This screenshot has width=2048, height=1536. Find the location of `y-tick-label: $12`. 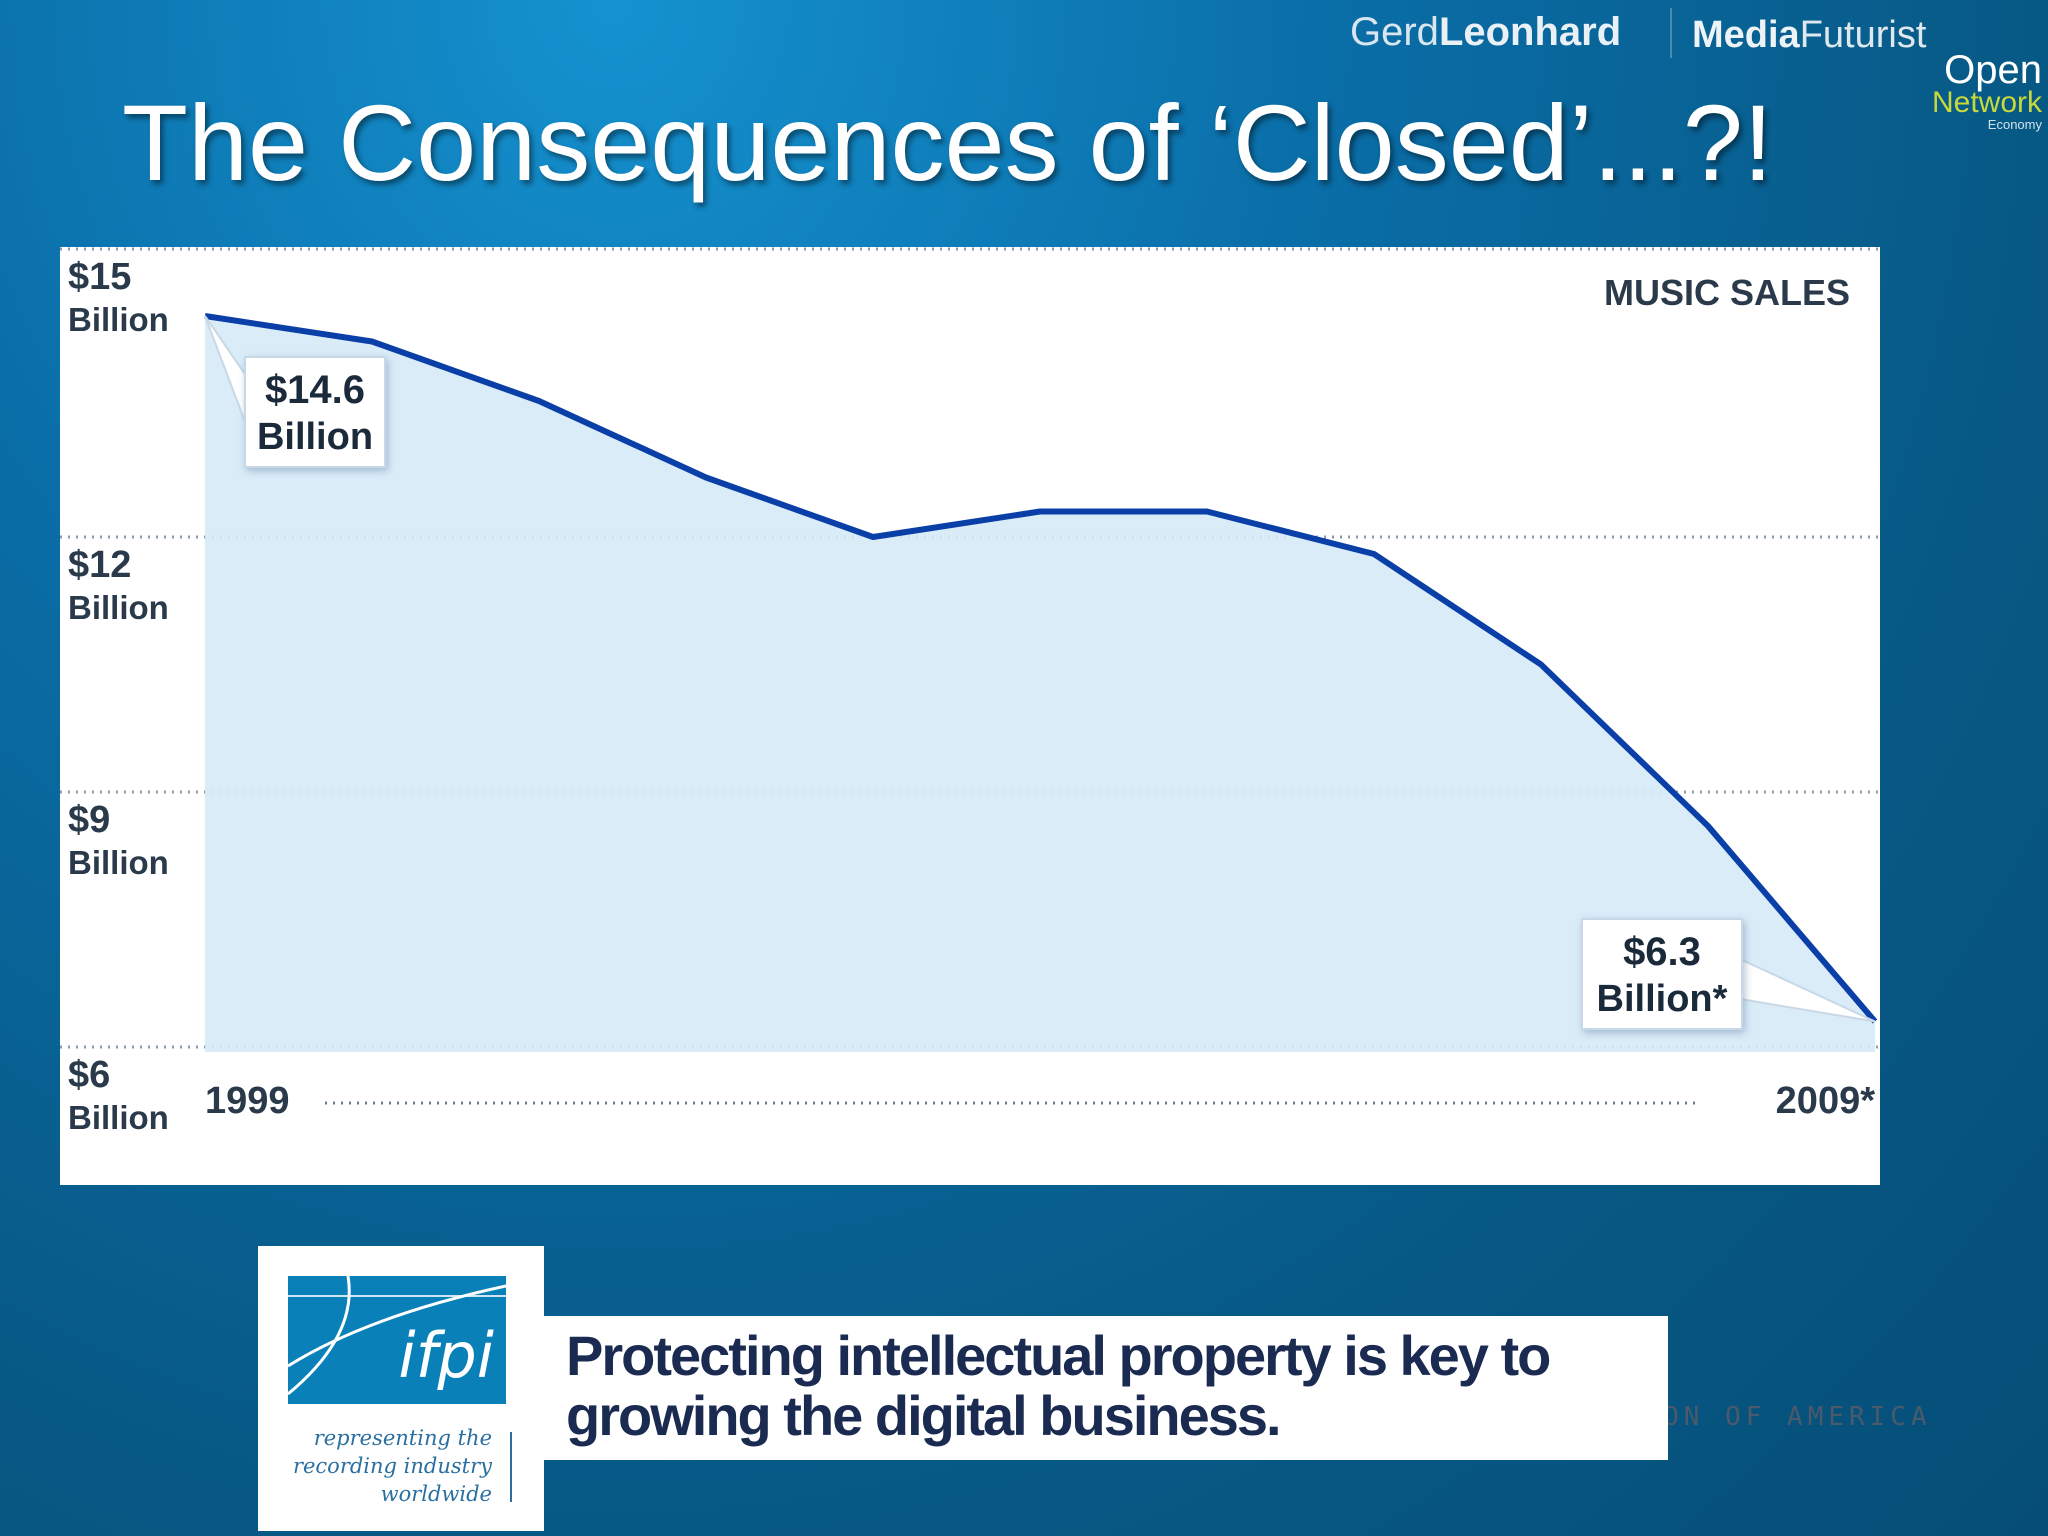

y-tick-label: $12 is located at coordinates (99, 565).